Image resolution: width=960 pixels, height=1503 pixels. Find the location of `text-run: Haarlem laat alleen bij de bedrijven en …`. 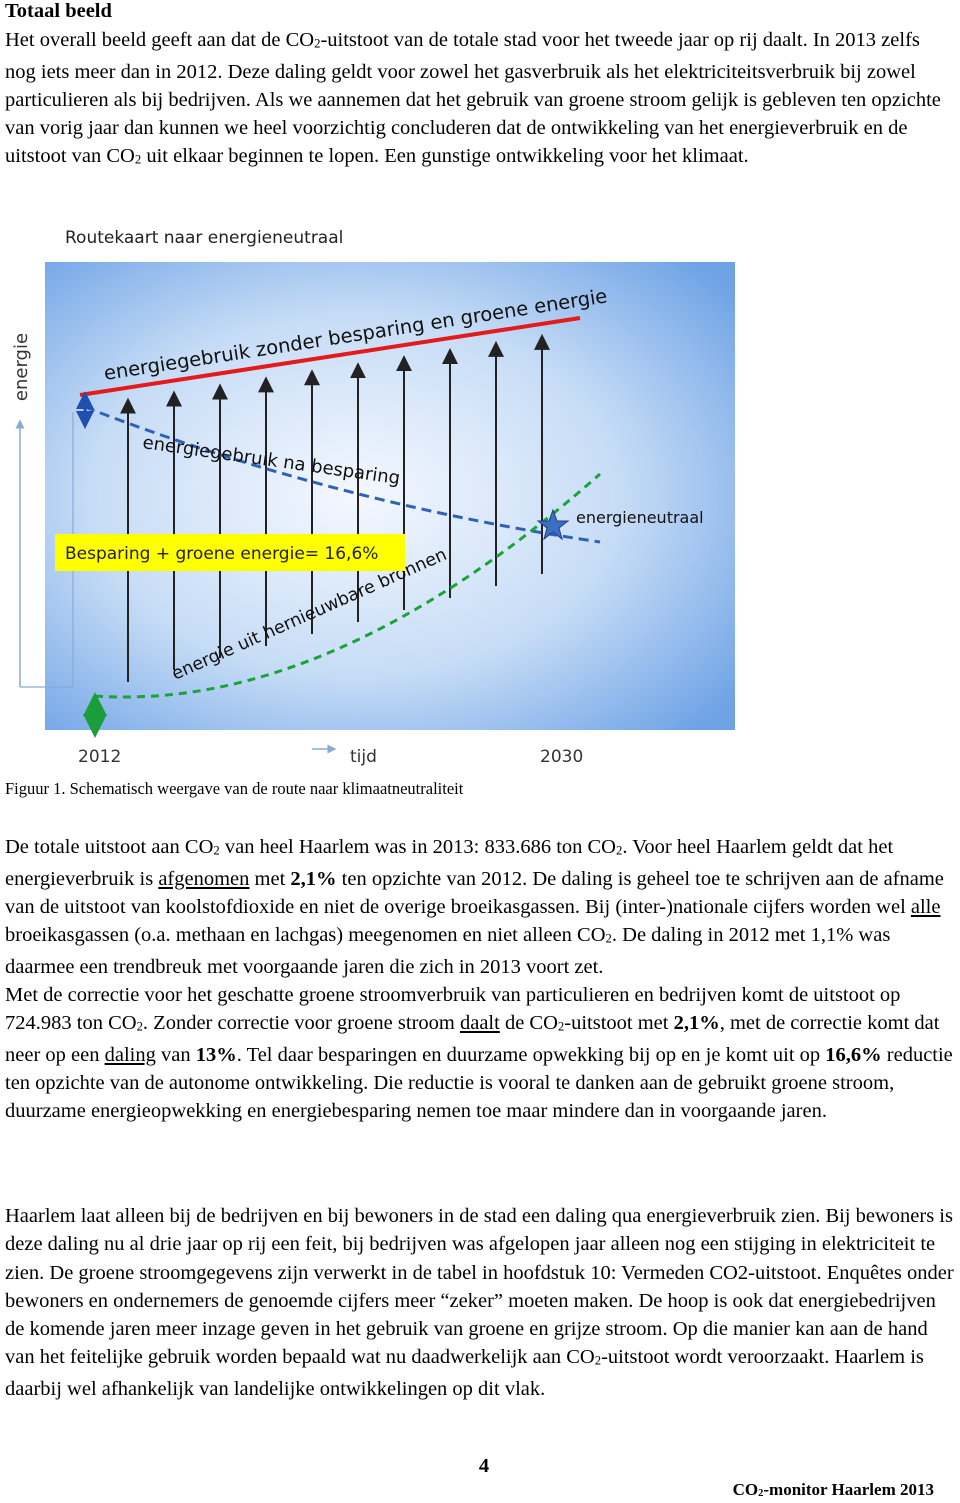

text-run: Haarlem laat alleen bij de bedrijven en … is located at coordinates (479, 1287).